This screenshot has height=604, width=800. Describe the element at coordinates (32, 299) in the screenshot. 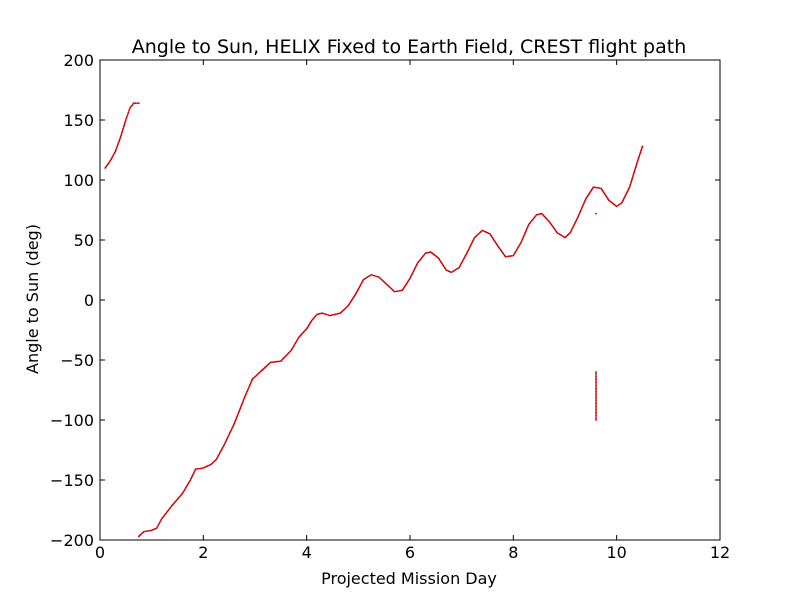

I see `y-axis-label: Angle to Sun (deg)` at that location.